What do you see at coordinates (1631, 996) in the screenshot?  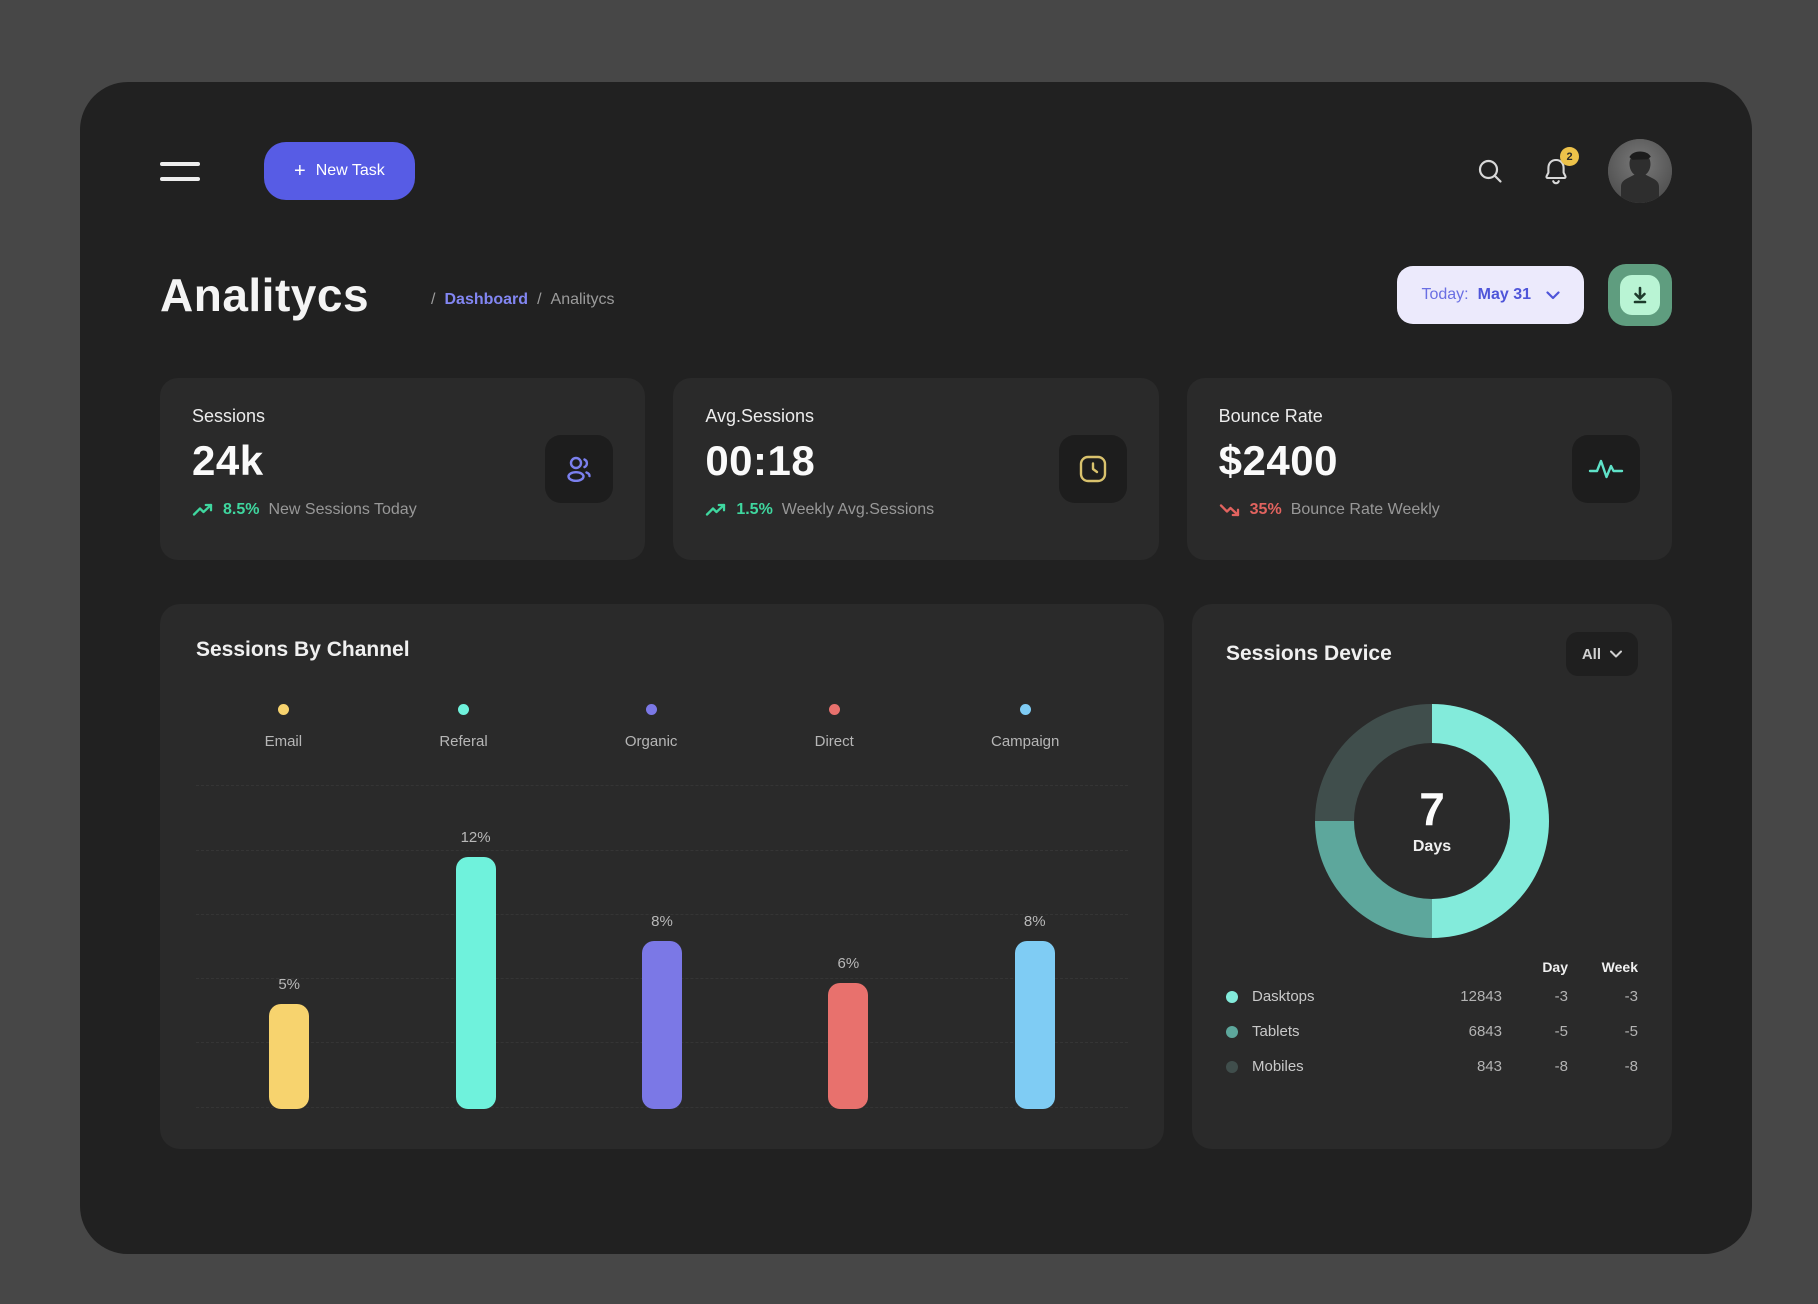 I see `device-week-delta: -3` at bounding box center [1631, 996].